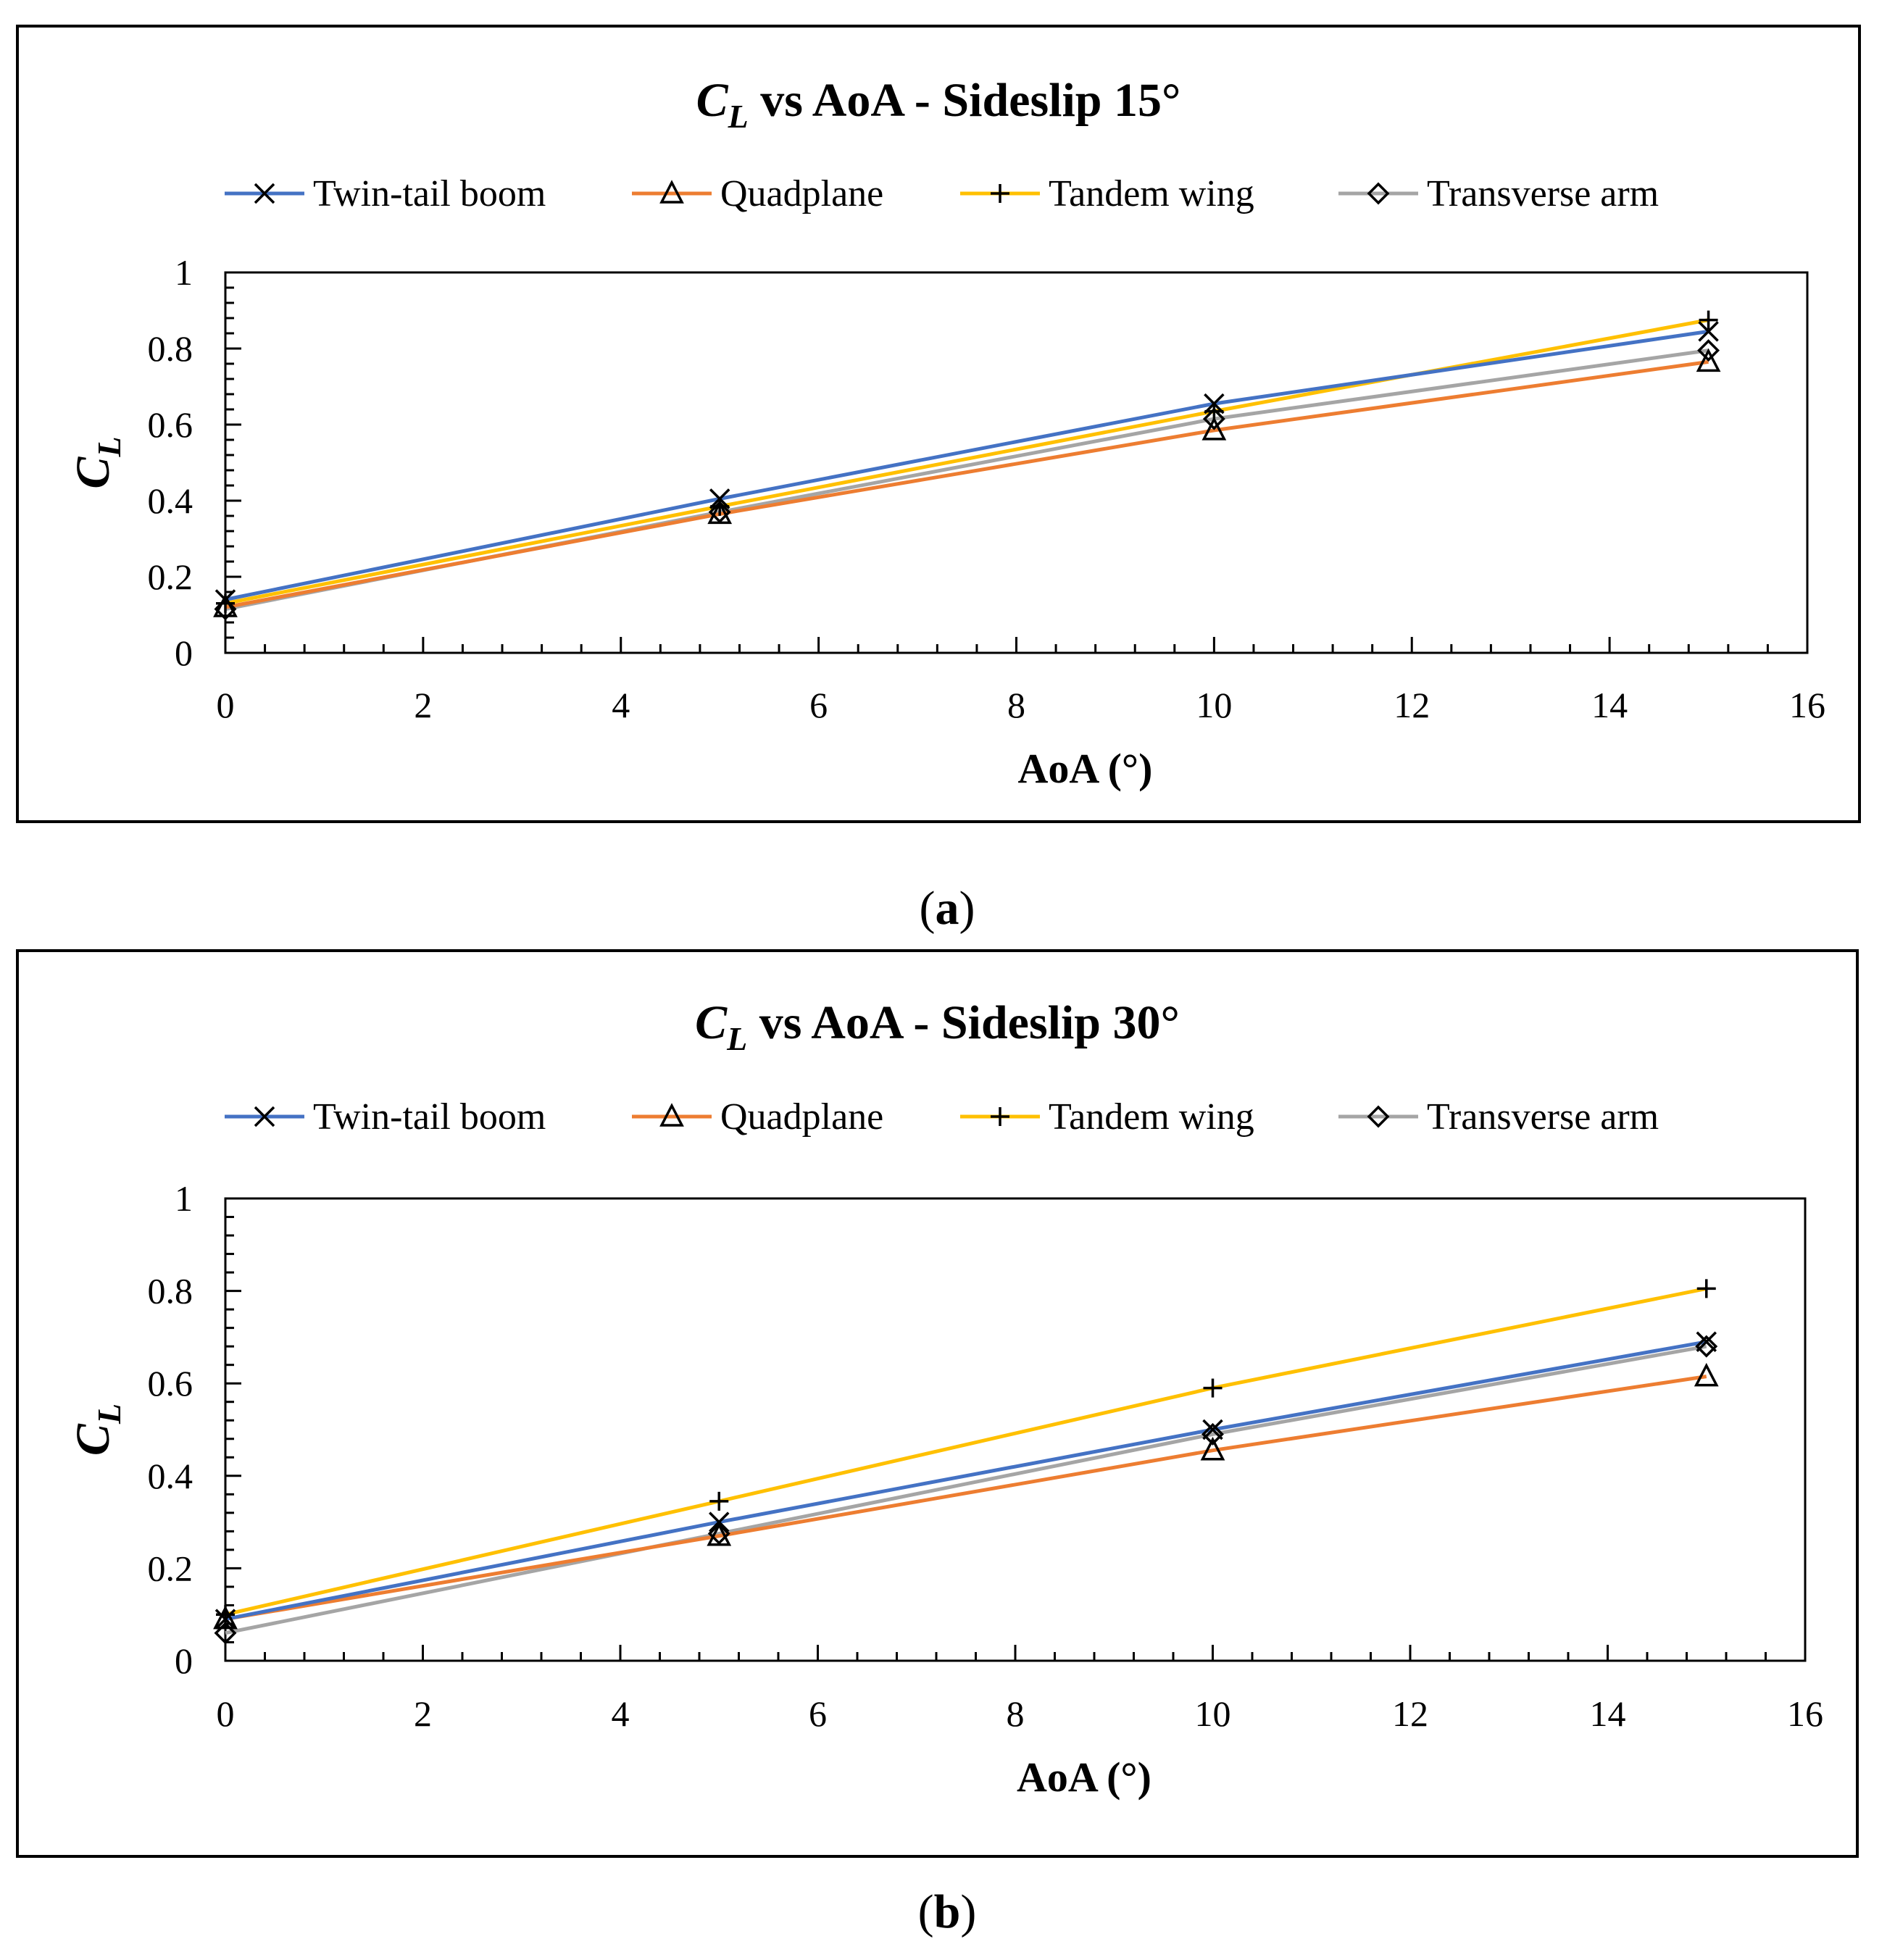  I want to click on panel-caption: (b), so click(947, 1911).